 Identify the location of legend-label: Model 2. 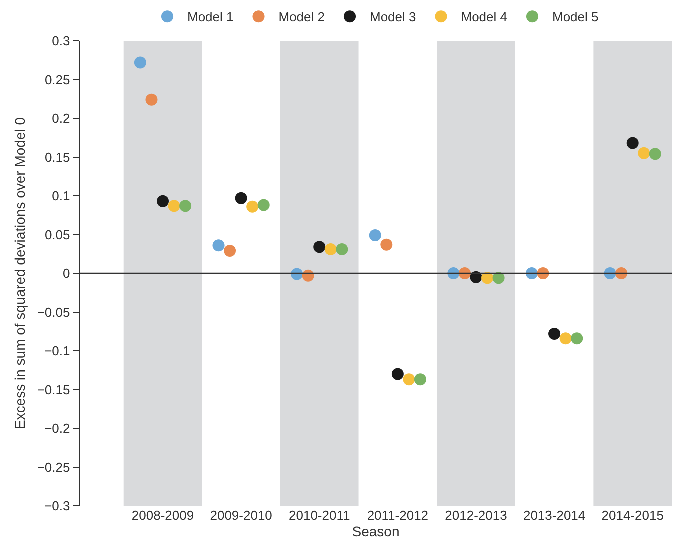
(301, 17).